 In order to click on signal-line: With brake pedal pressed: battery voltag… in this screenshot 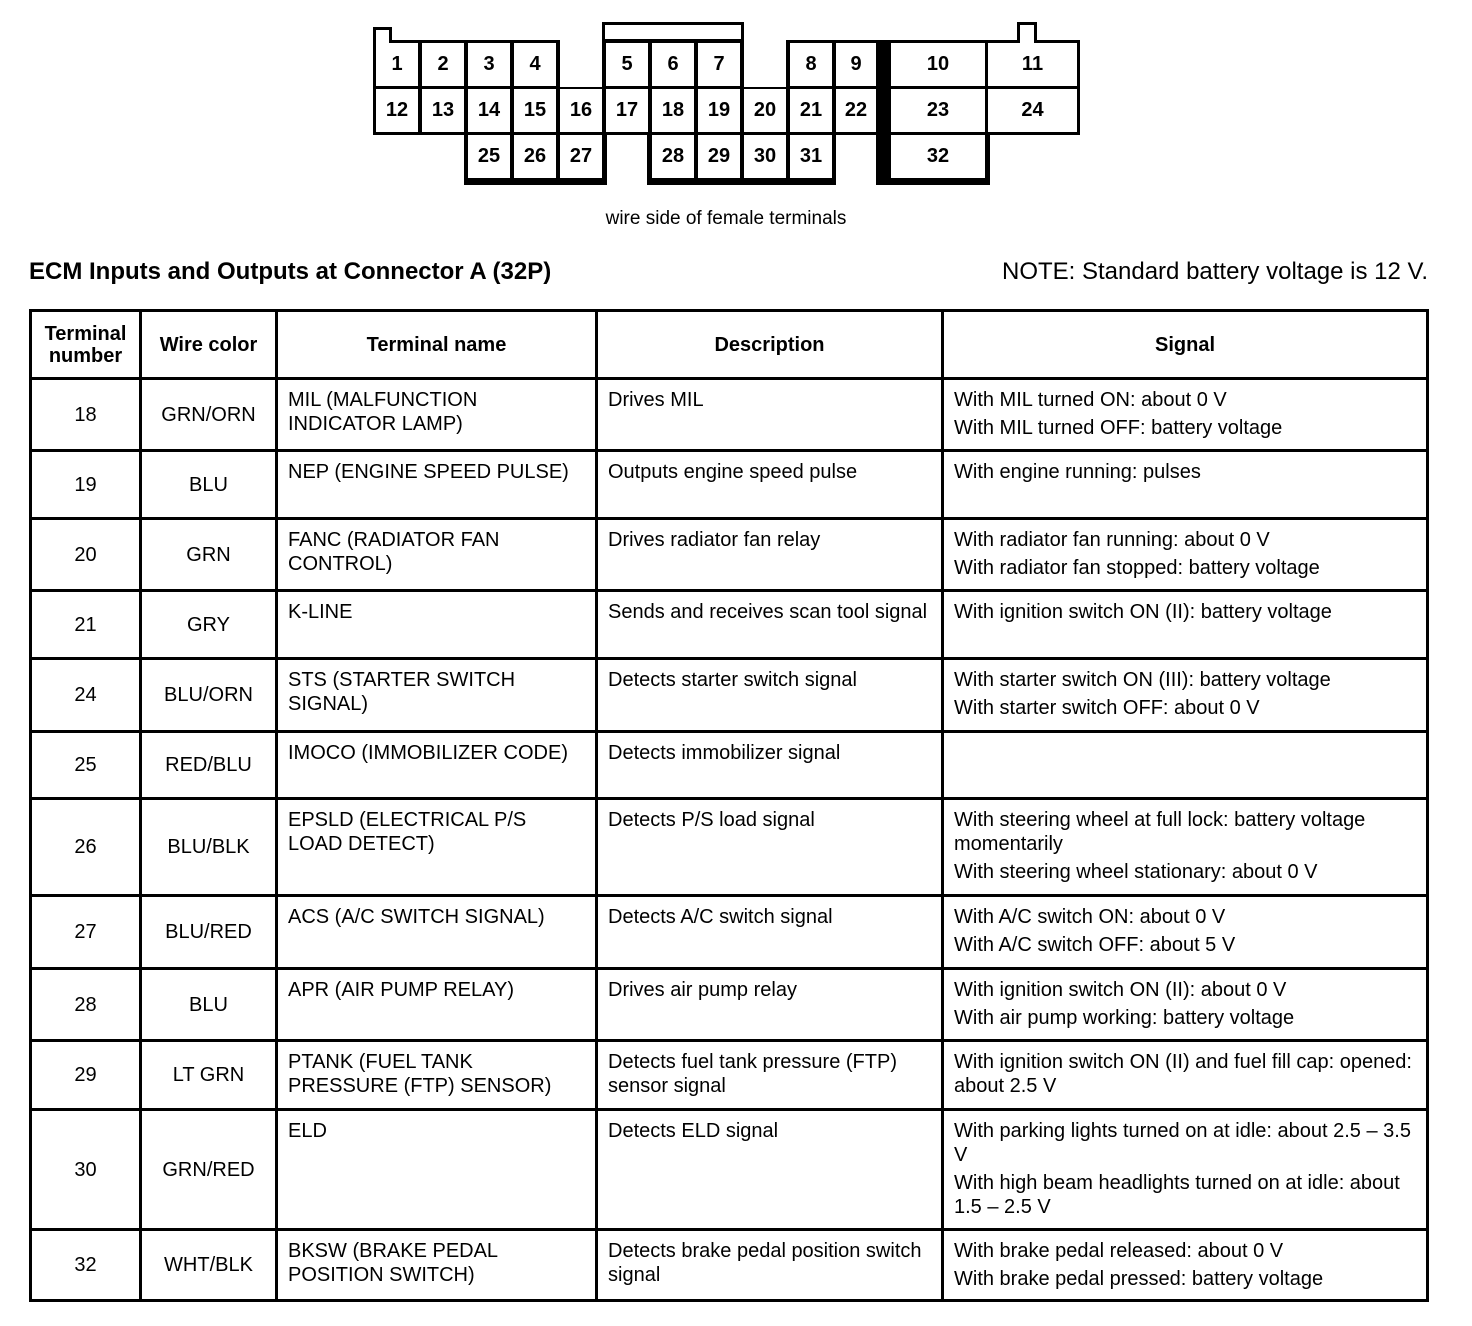, I will do `click(1139, 1279)`.